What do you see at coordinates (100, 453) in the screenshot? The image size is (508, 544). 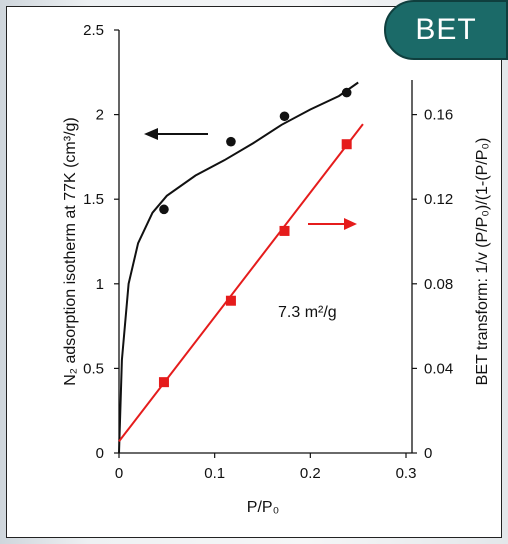 I see `y-left-tick-label: 0` at bounding box center [100, 453].